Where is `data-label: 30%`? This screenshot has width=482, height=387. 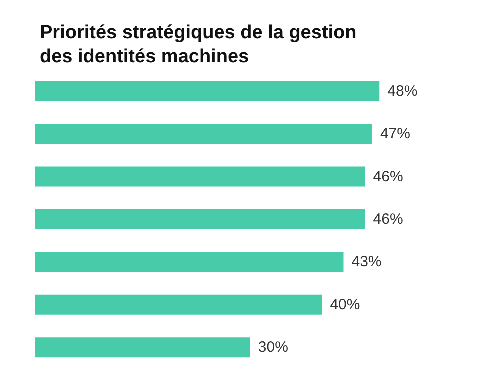
data-label: 30% is located at coordinates (273, 347).